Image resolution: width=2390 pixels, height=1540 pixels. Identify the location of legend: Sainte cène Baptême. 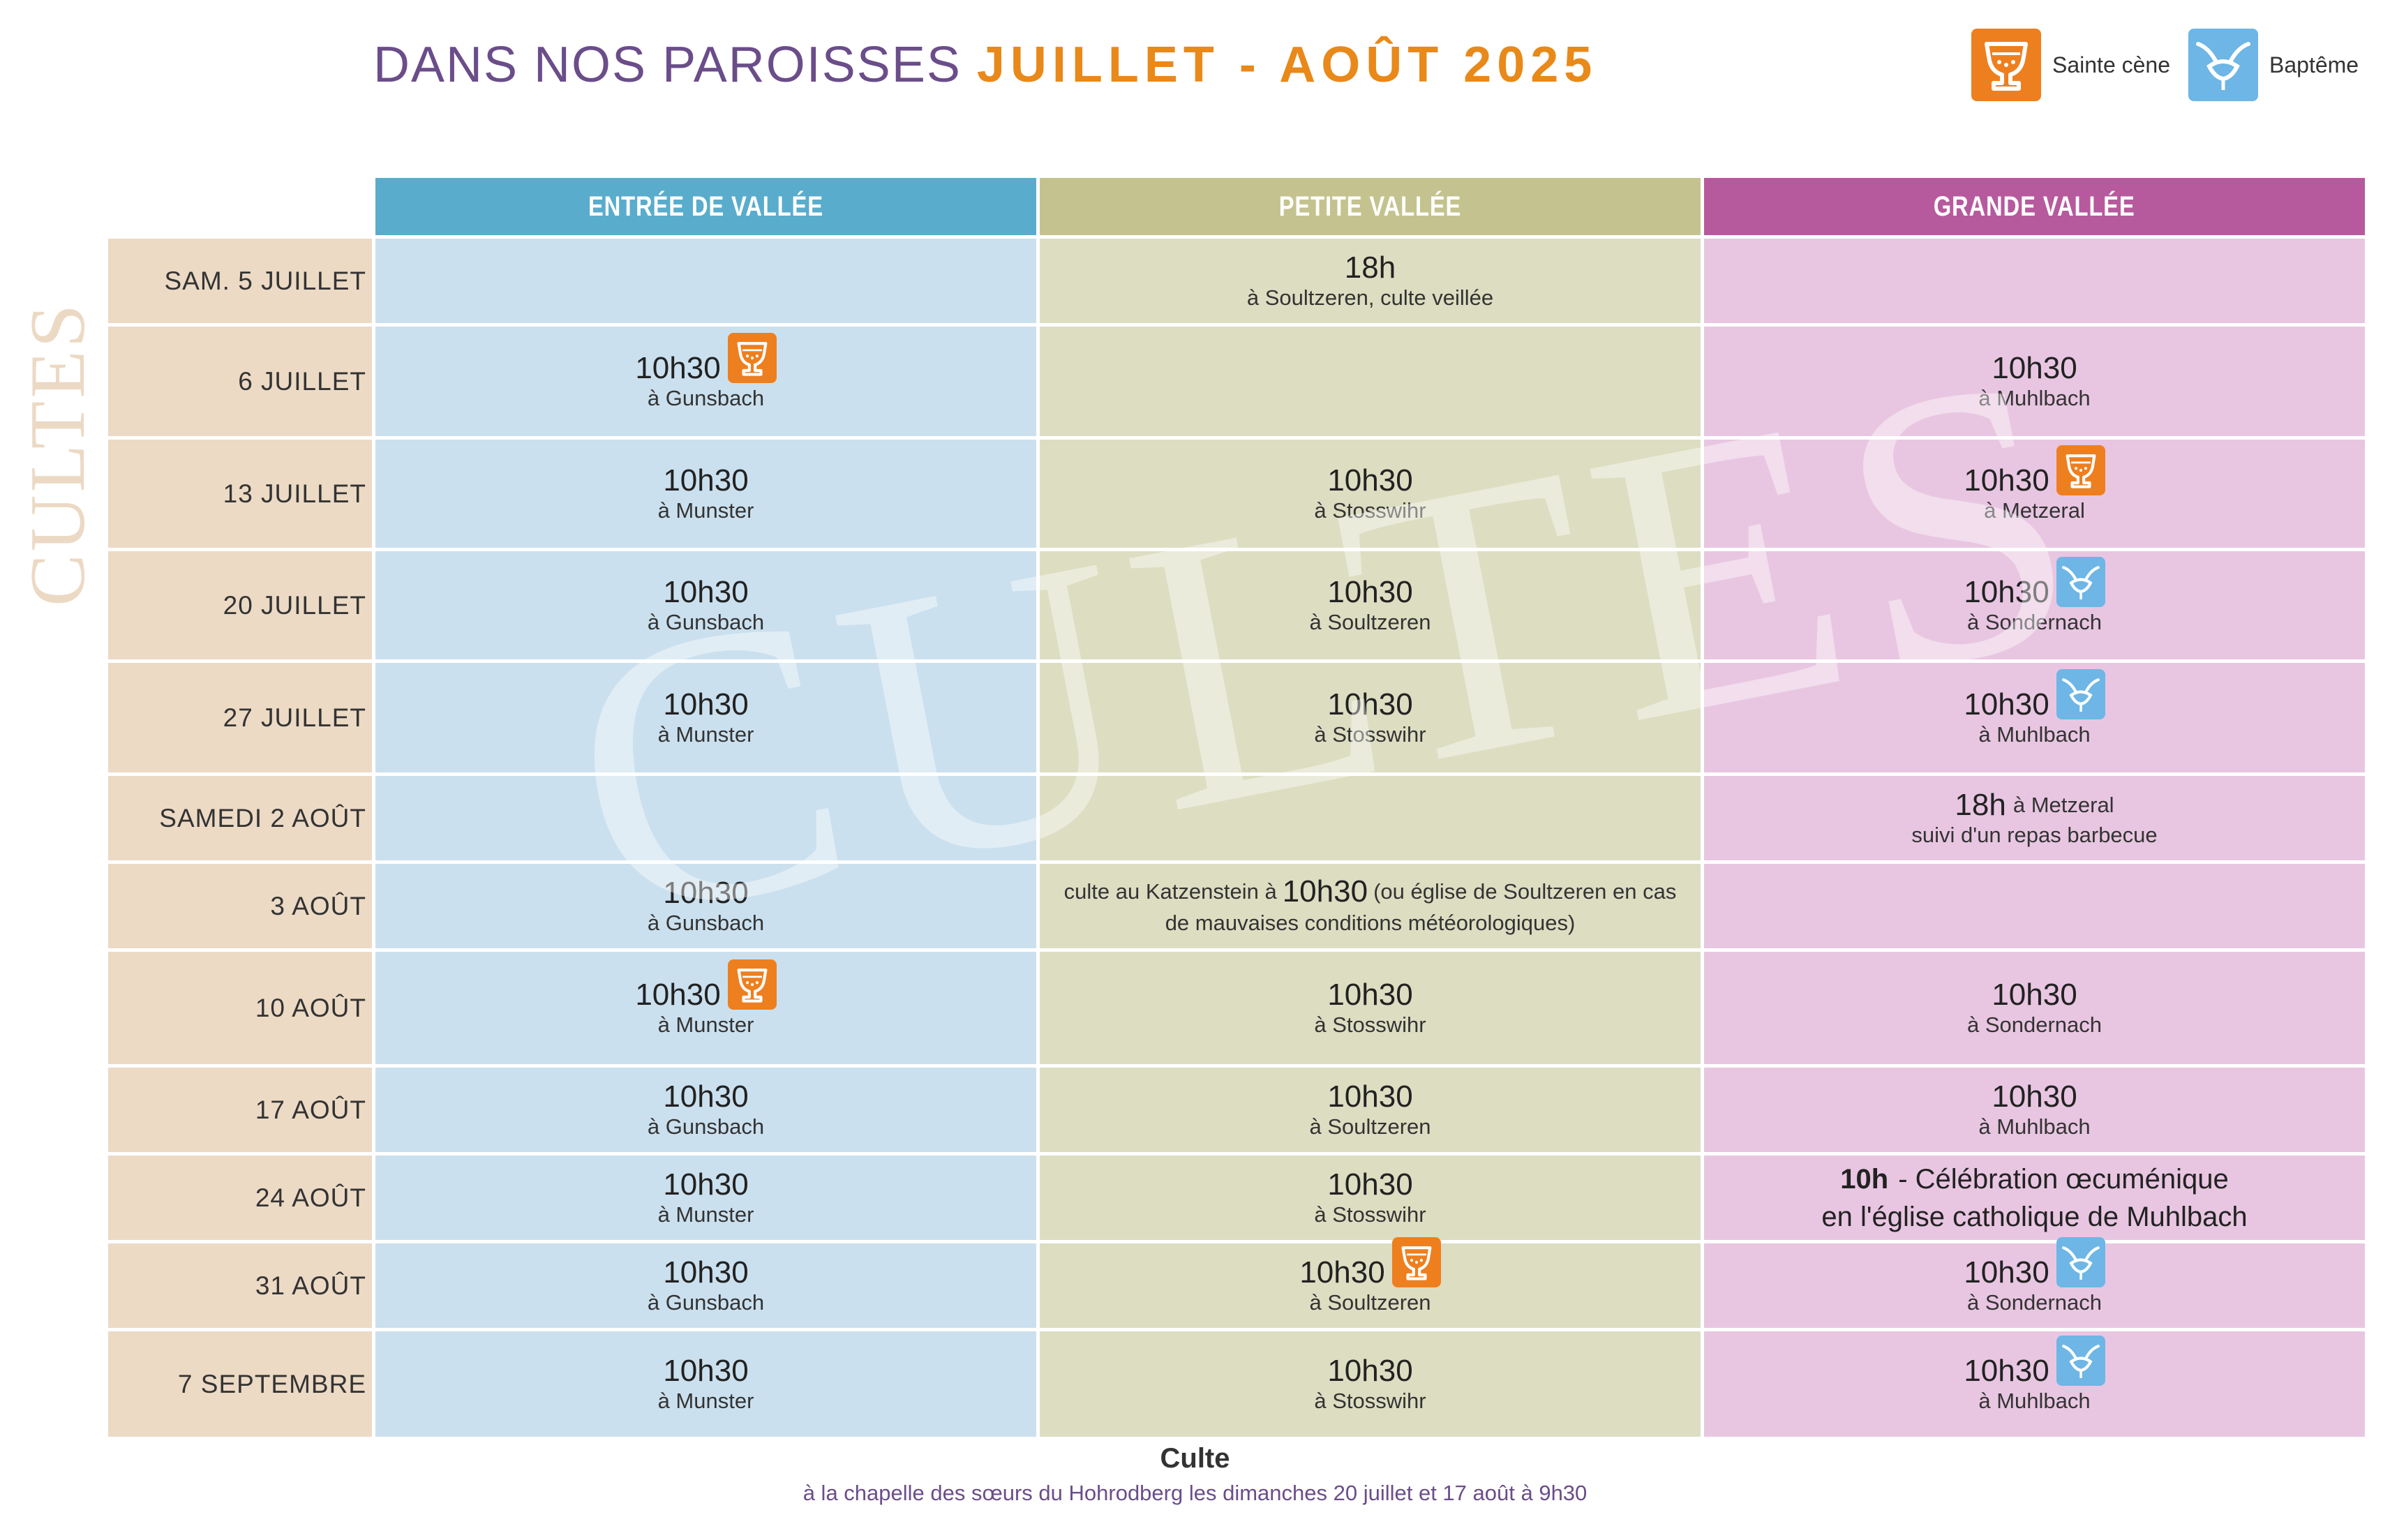
(2174, 65).